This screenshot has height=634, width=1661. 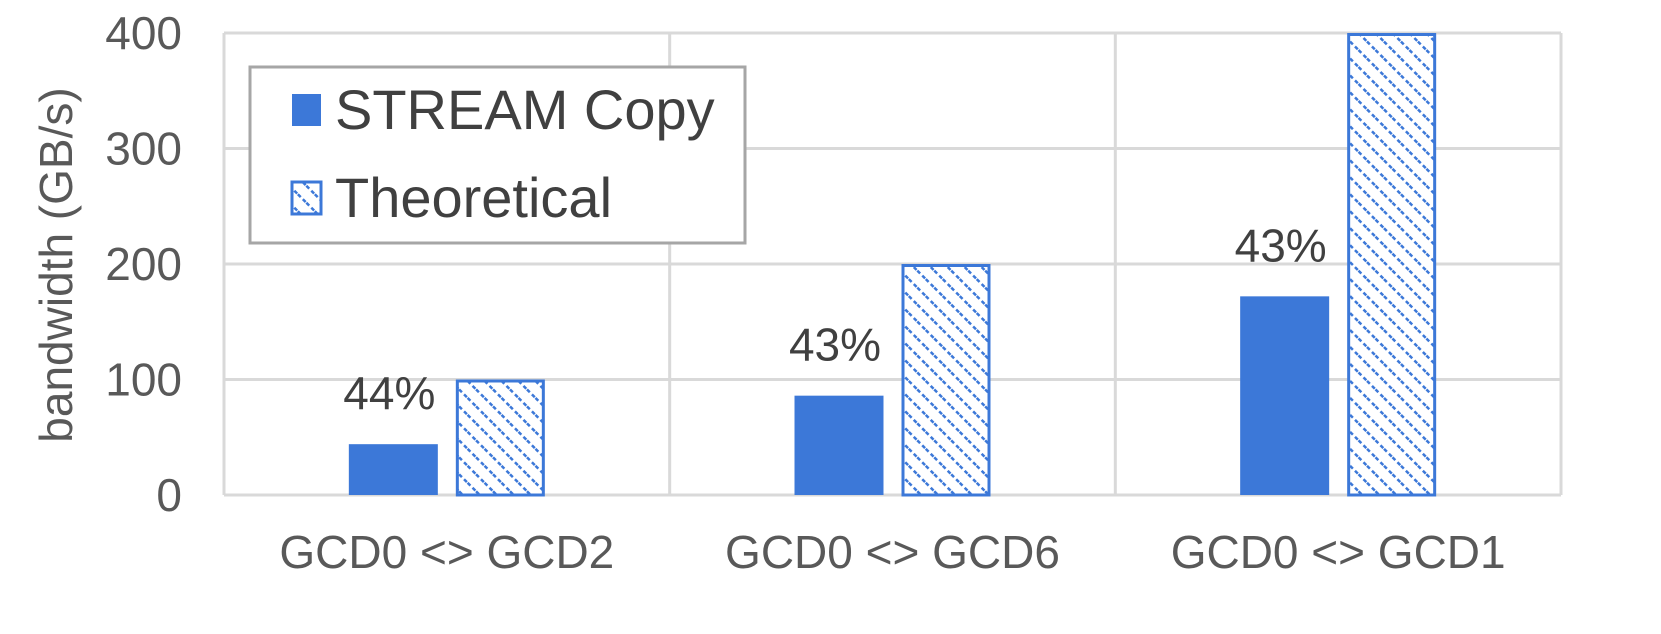 I want to click on legend-swatch-stream-copy, so click(x=306, y=110).